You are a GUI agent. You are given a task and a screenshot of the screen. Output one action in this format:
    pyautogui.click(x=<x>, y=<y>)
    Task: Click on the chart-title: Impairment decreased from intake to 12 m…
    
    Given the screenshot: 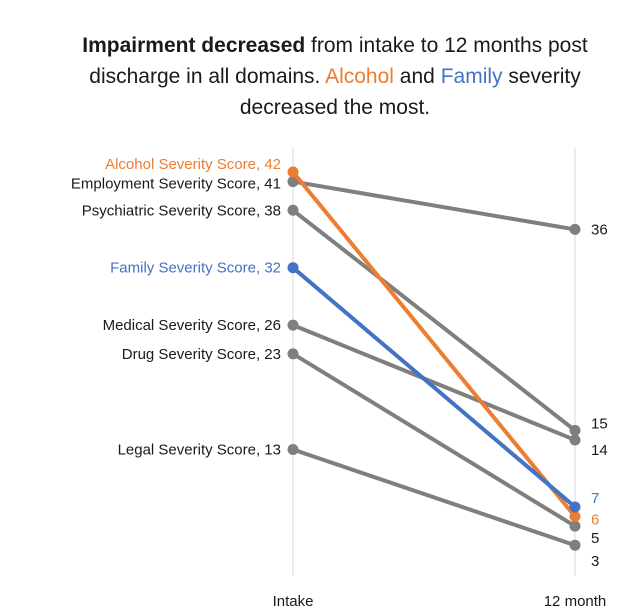 What is the action you would take?
    pyautogui.click(x=335, y=76)
    